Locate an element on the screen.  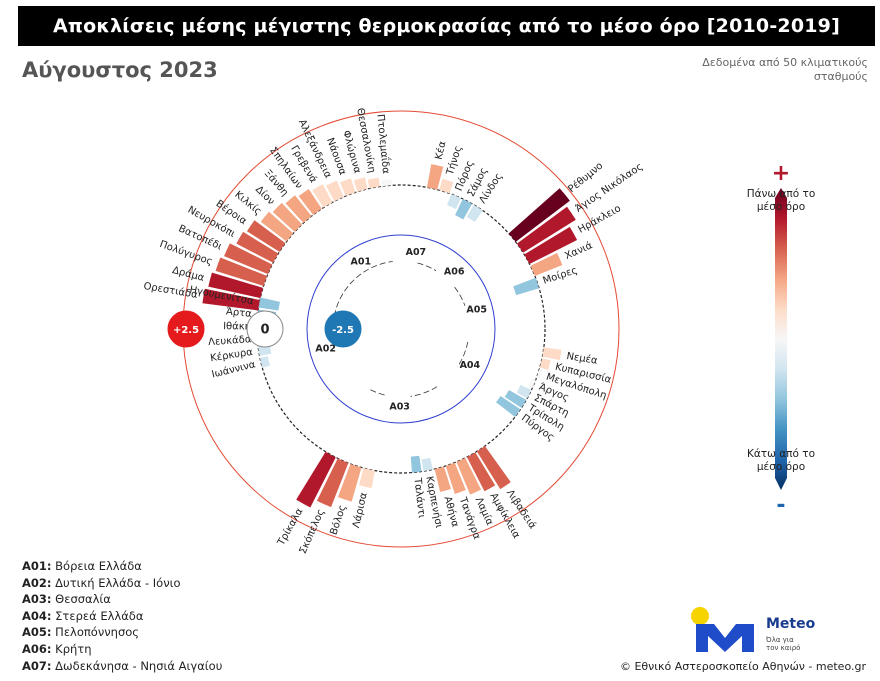
meteo-logo-icon is located at coordinates (722, 629).